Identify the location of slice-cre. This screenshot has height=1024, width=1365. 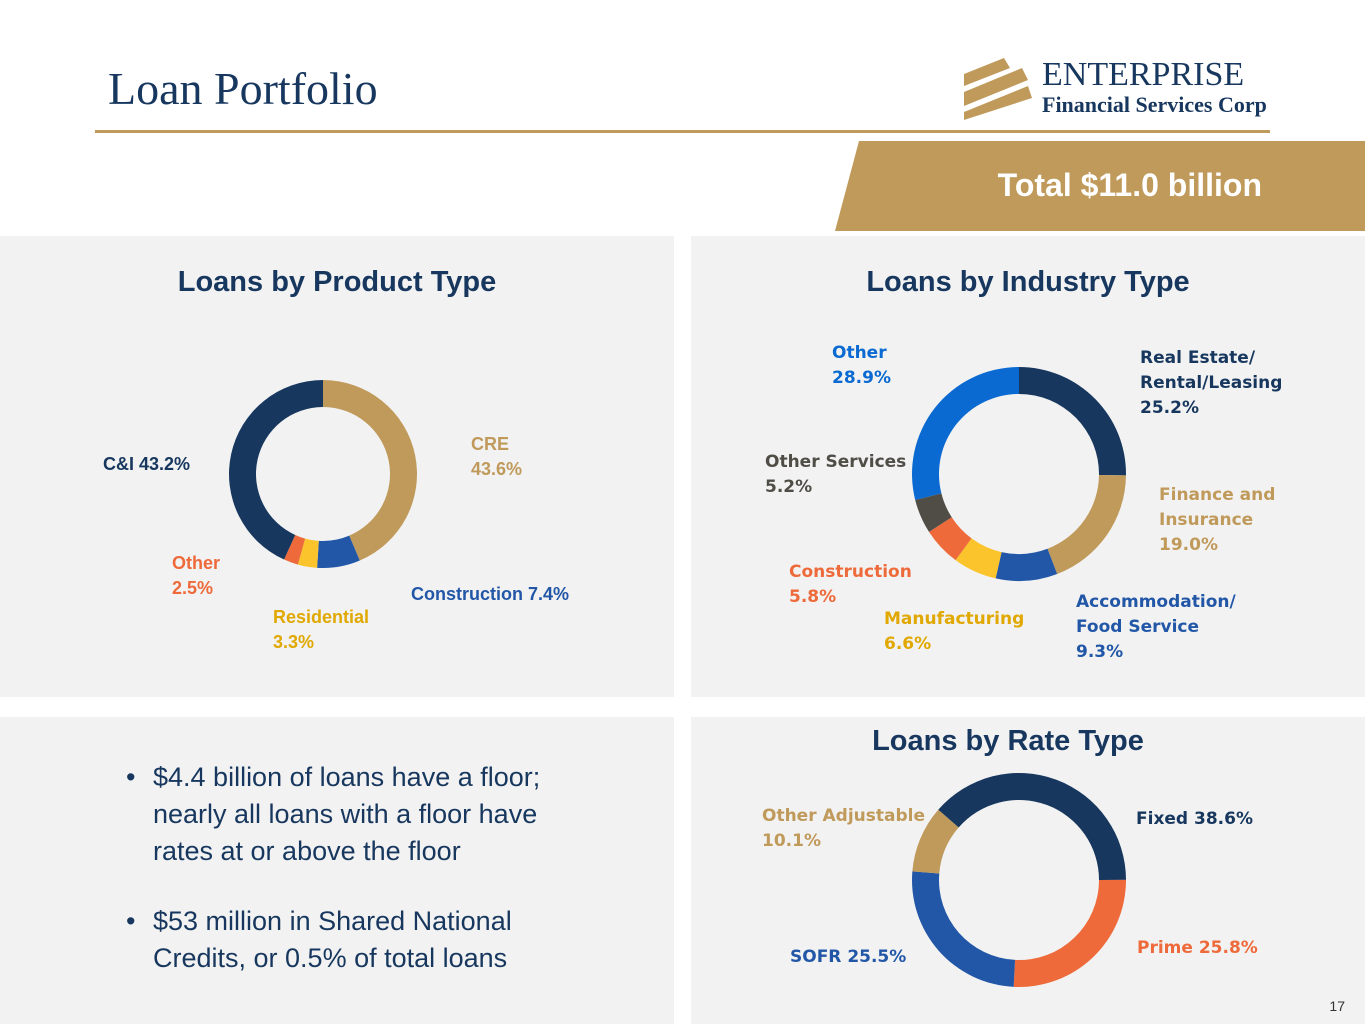
(370, 470).